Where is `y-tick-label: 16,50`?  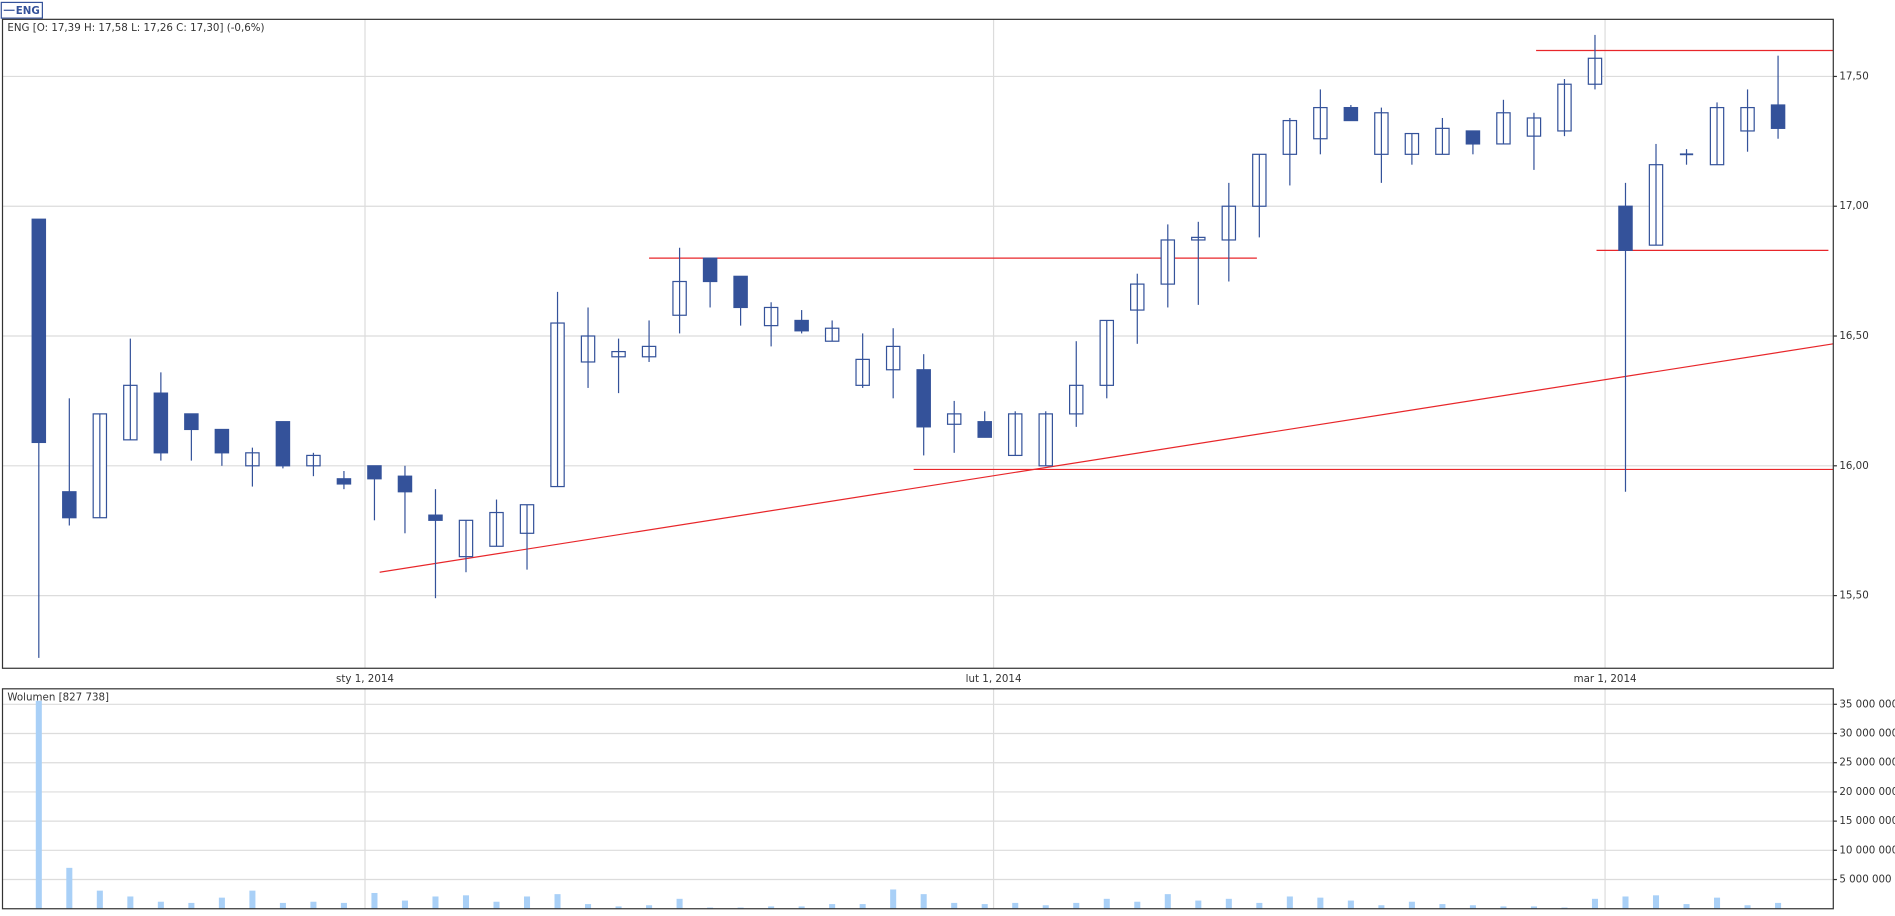
y-tick-label: 16,50 is located at coordinates (1853, 336).